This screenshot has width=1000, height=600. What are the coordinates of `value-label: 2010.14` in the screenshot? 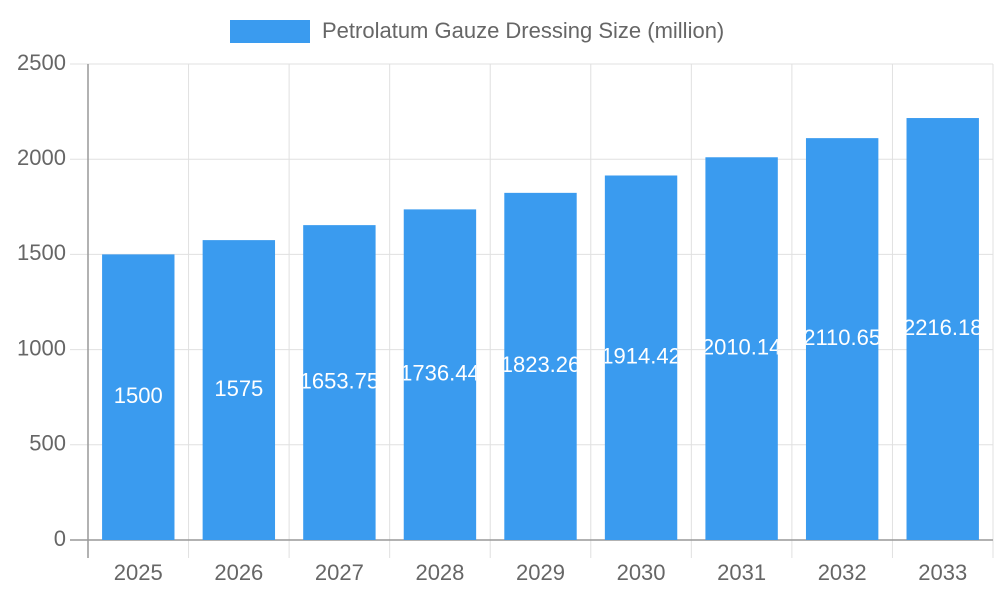 It's located at (742, 346).